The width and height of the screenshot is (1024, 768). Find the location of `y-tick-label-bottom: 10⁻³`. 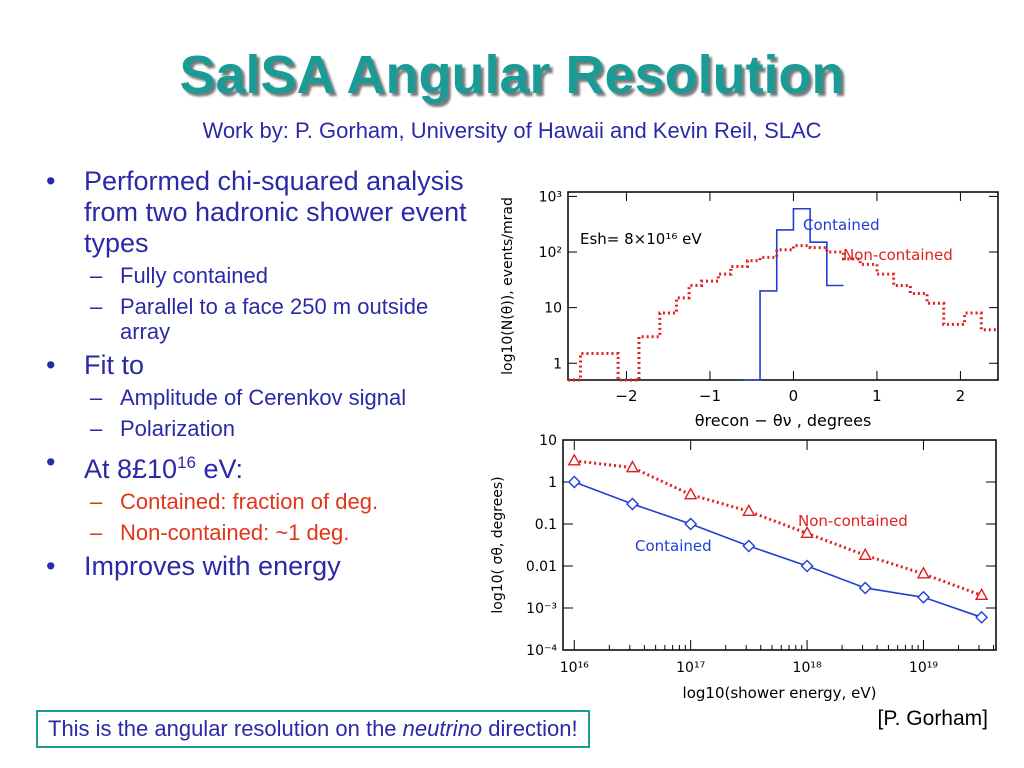

y-tick-label-bottom: 10⁻³ is located at coordinates (541, 609).